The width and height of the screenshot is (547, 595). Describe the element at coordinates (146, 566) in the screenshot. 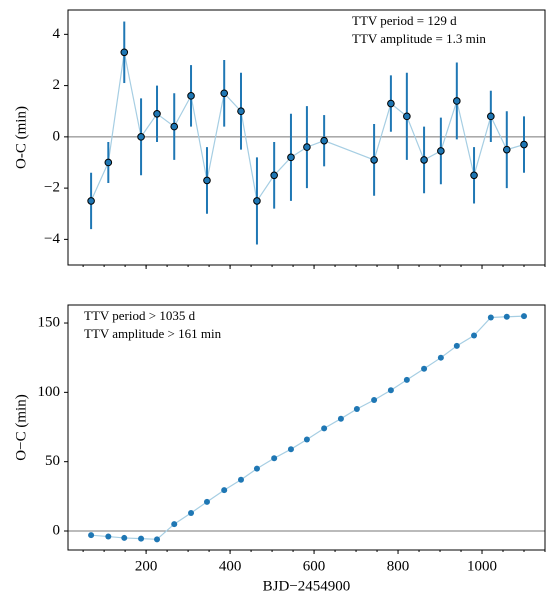

I see `x-tick-label: 200` at that location.